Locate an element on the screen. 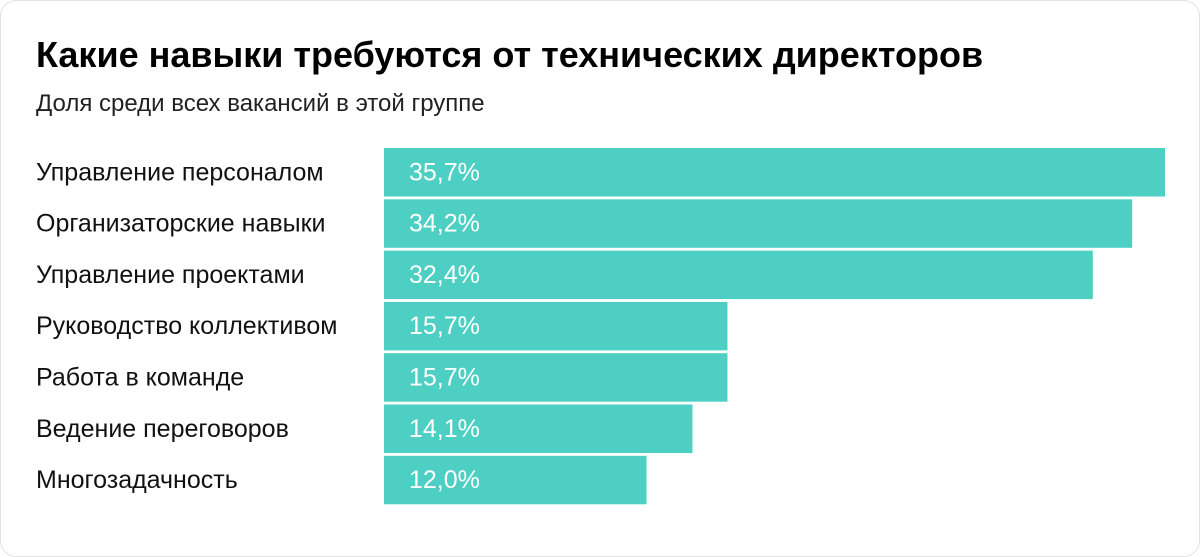 This screenshot has width=1200, height=557. value-label: 35,7% is located at coordinates (444, 172).